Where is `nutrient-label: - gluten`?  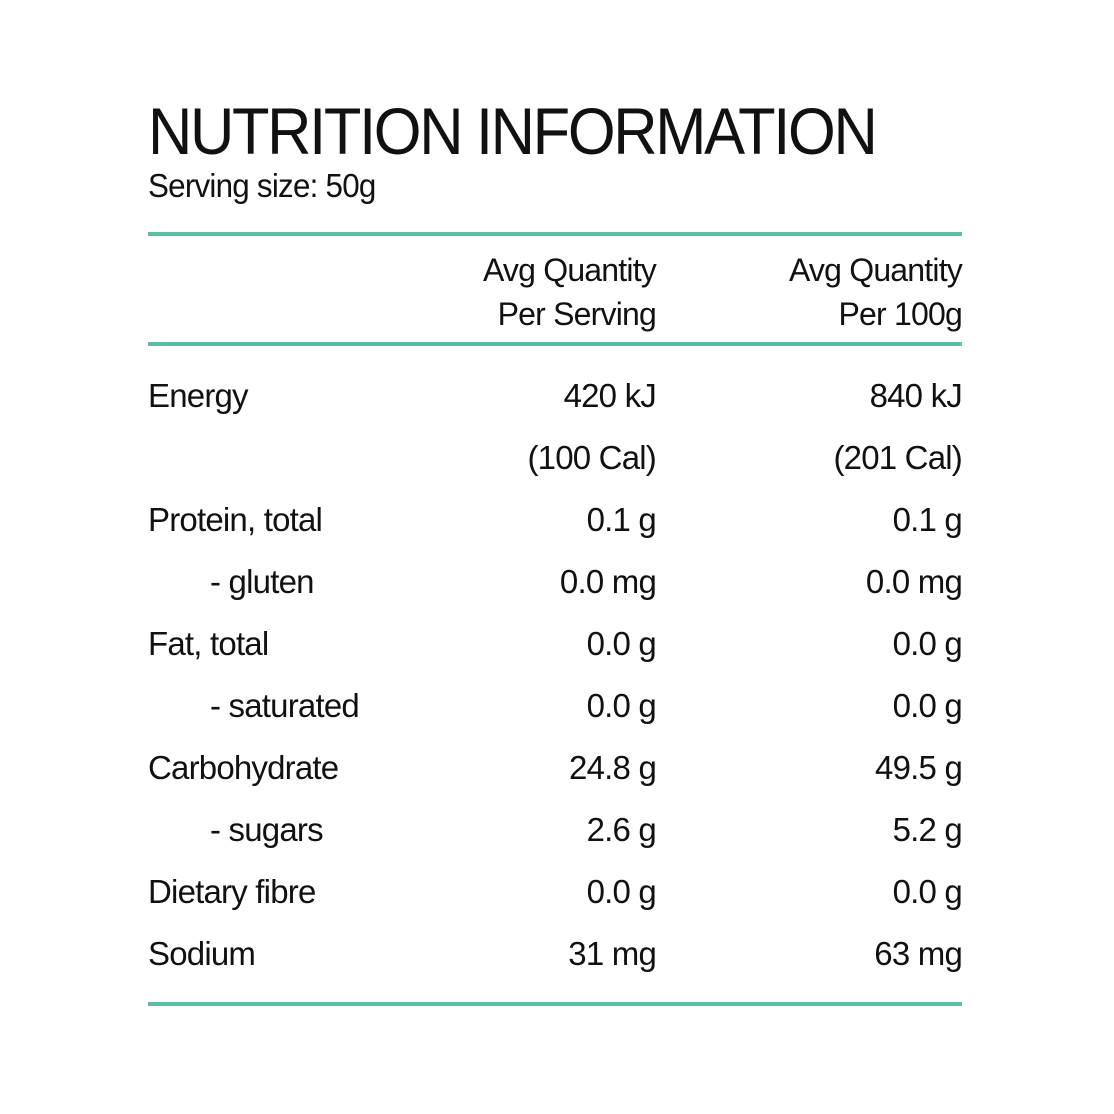 nutrient-label: - gluten is located at coordinates (262, 581).